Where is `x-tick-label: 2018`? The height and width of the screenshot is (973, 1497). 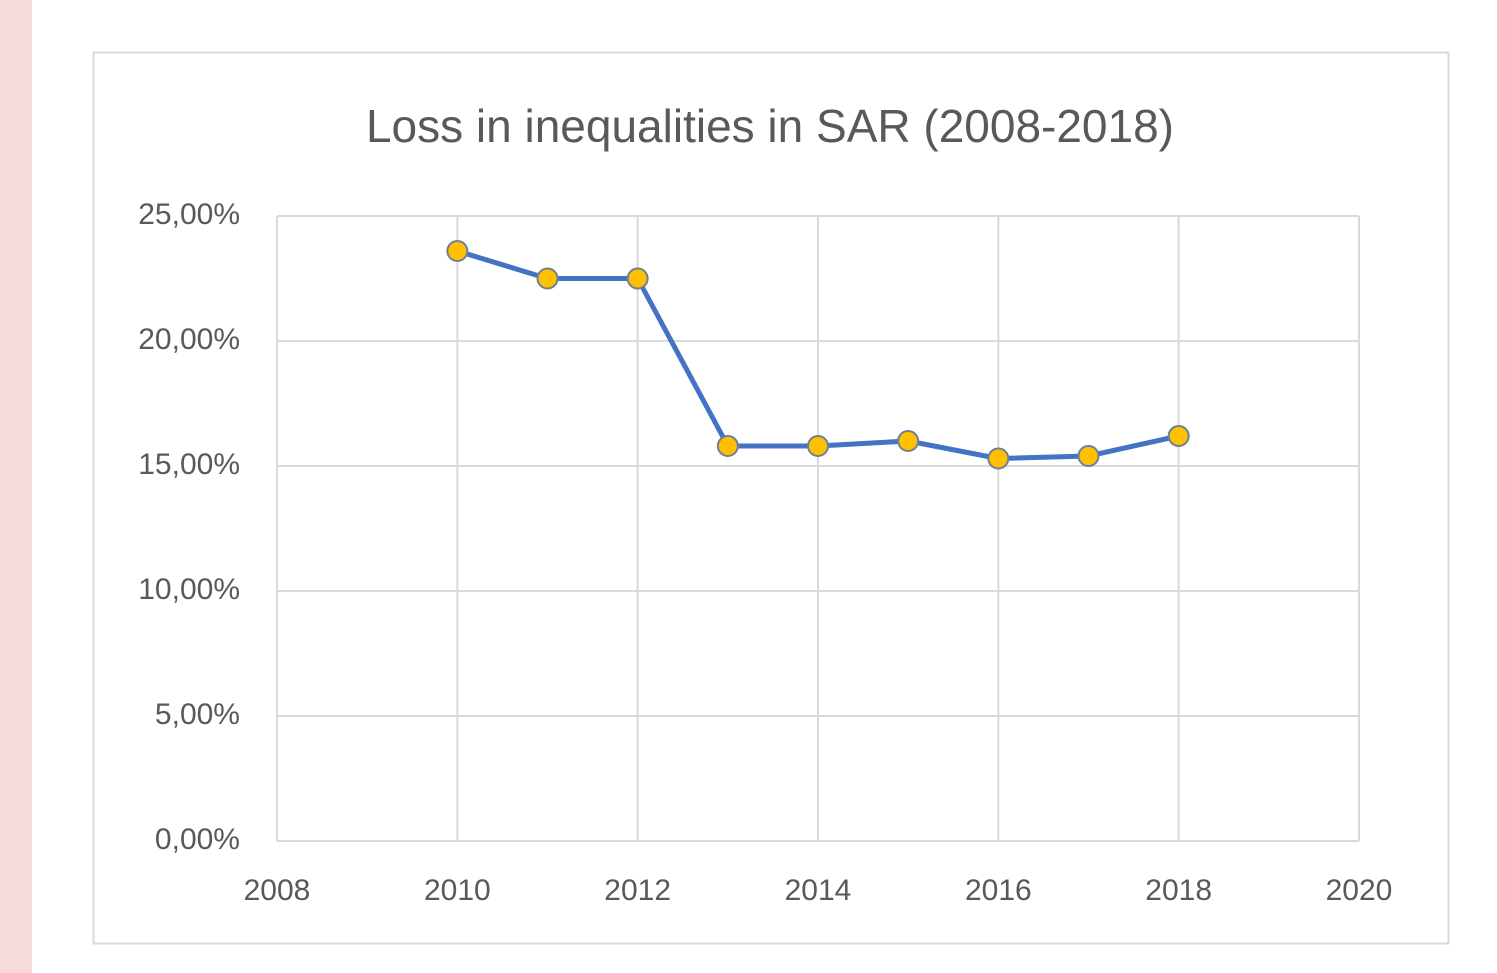 x-tick-label: 2018 is located at coordinates (1178, 890).